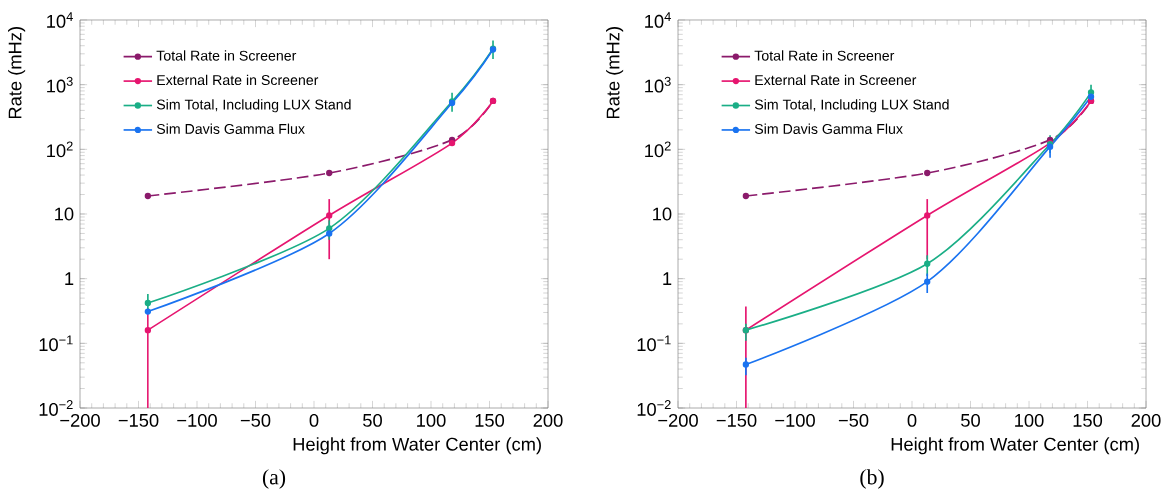 The image size is (1167, 499). I want to click on text: (b), so click(872, 479).